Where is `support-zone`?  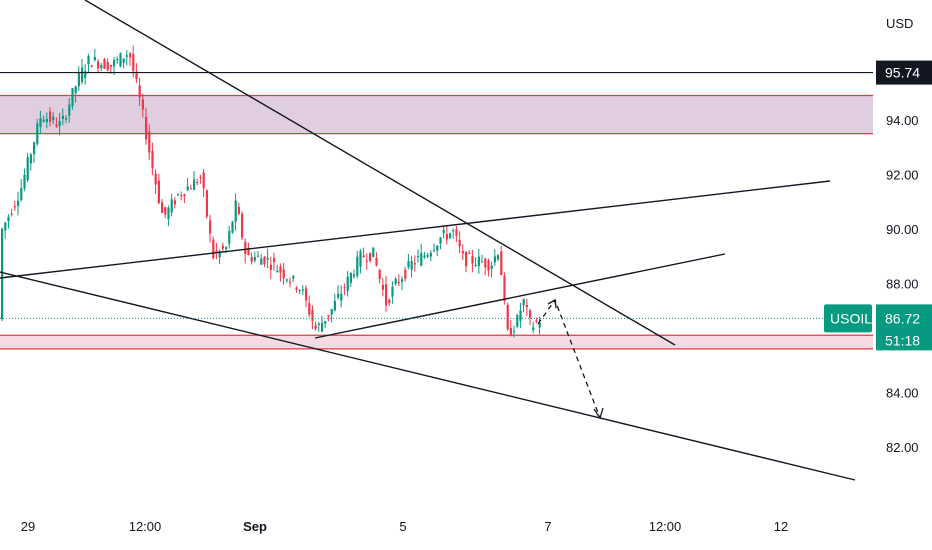
support-zone is located at coordinates (436, 342).